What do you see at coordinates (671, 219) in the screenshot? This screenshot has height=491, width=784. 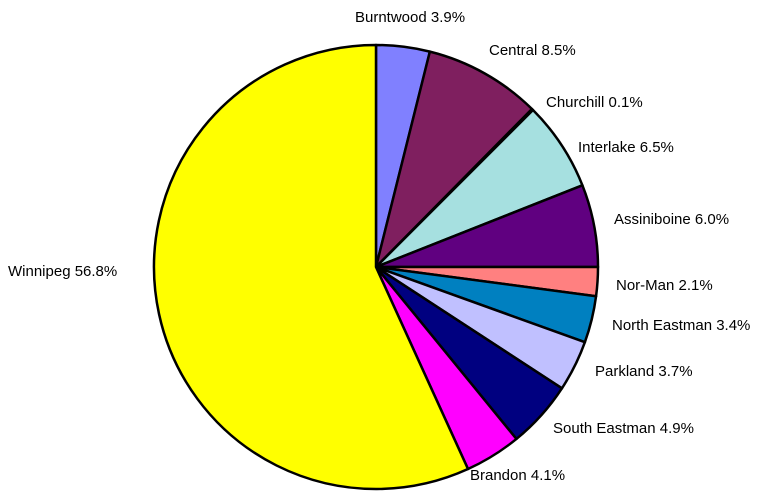 I see `slice-label-assiniboine: Assiniboine 6.0%` at bounding box center [671, 219].